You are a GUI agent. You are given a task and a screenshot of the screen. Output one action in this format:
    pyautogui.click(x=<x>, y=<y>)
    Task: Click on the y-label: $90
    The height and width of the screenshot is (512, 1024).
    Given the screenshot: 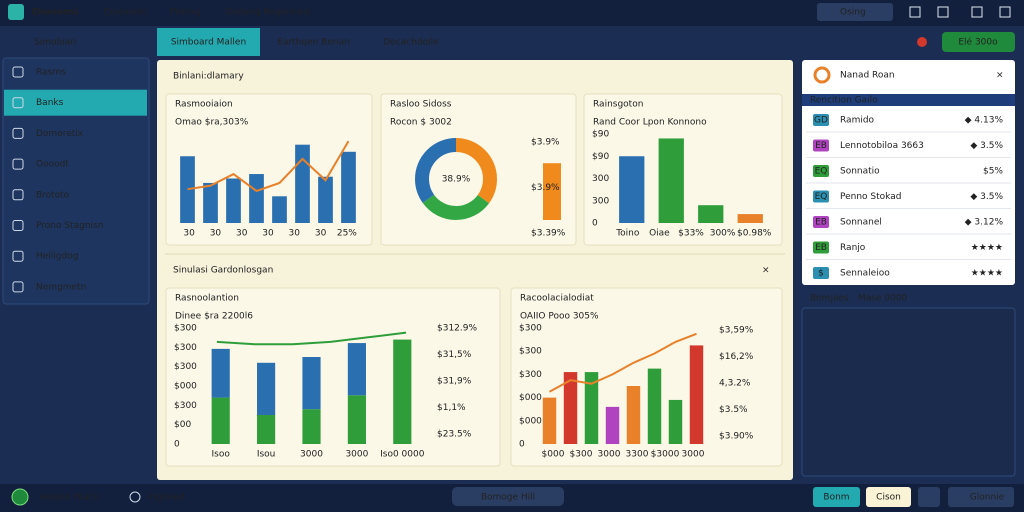 What is the action you would take?
    pyautogui.click(x=600, y=135)
    